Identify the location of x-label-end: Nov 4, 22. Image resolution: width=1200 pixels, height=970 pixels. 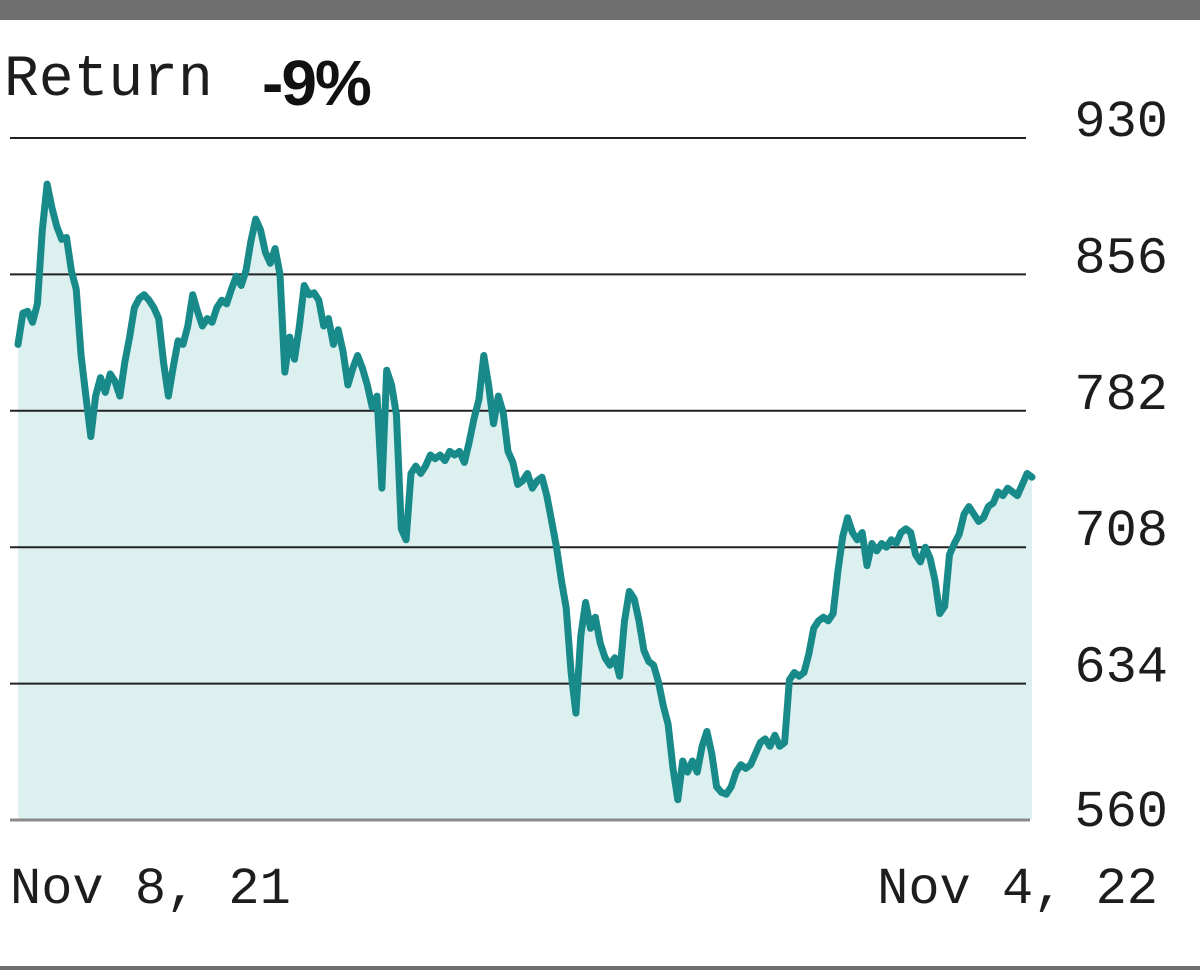
(1017, 889).